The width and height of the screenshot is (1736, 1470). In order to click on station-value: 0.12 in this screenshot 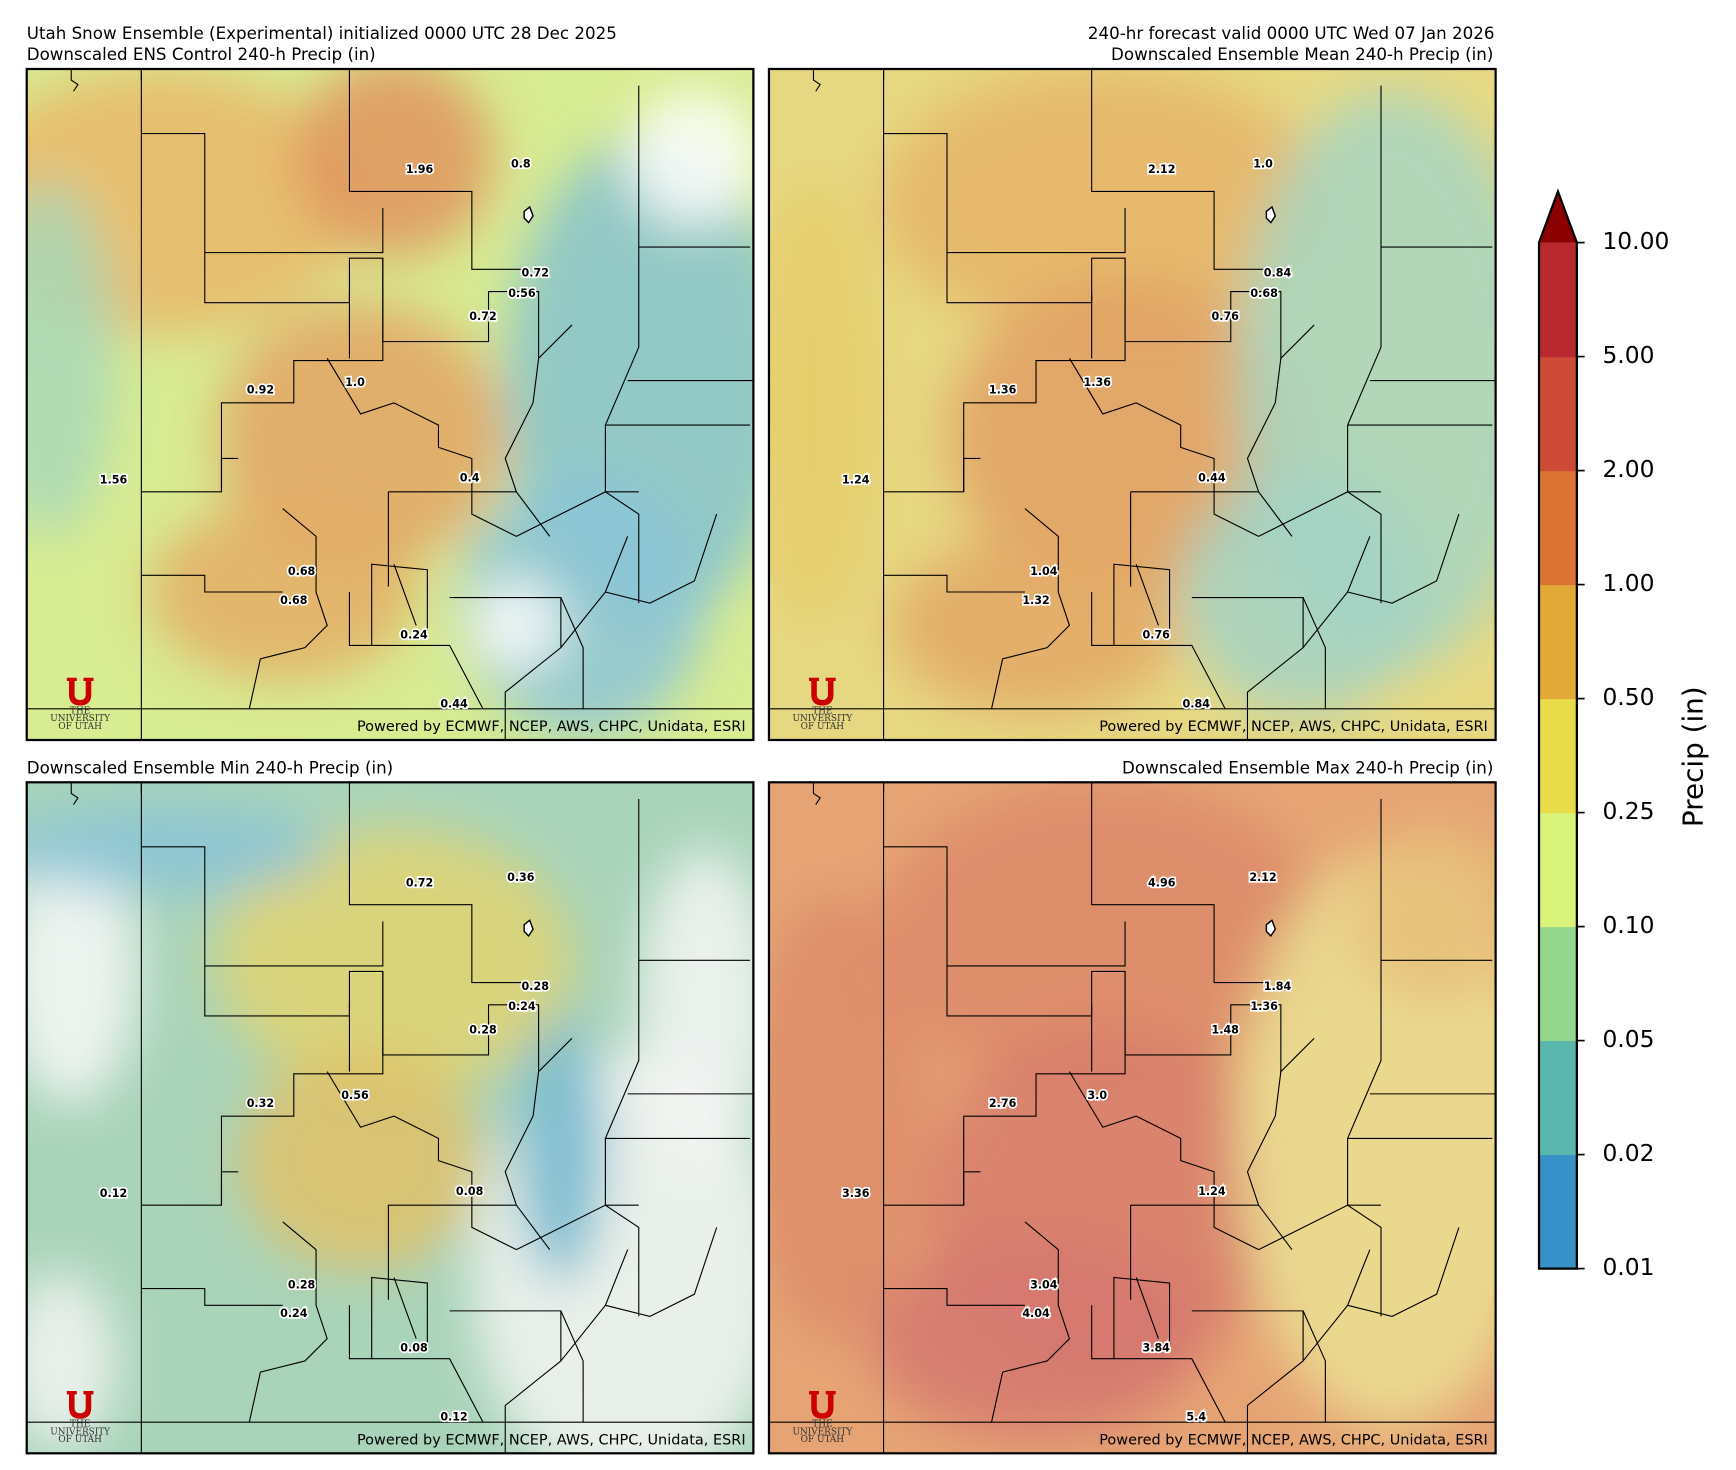, I will do `click(453, 1417)`.